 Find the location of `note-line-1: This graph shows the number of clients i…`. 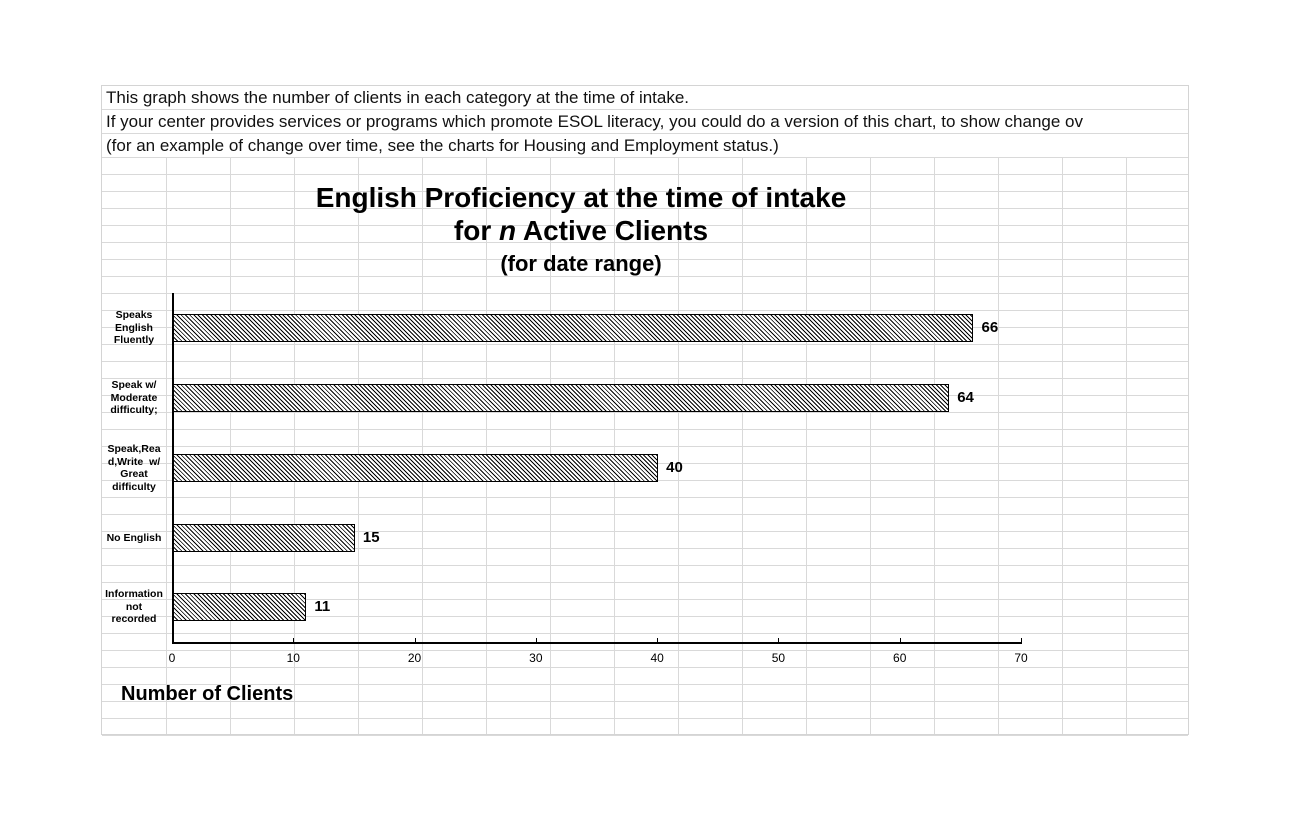

note-line-1: This graph shows the number of clients i… is located at coordinates (398, 97).